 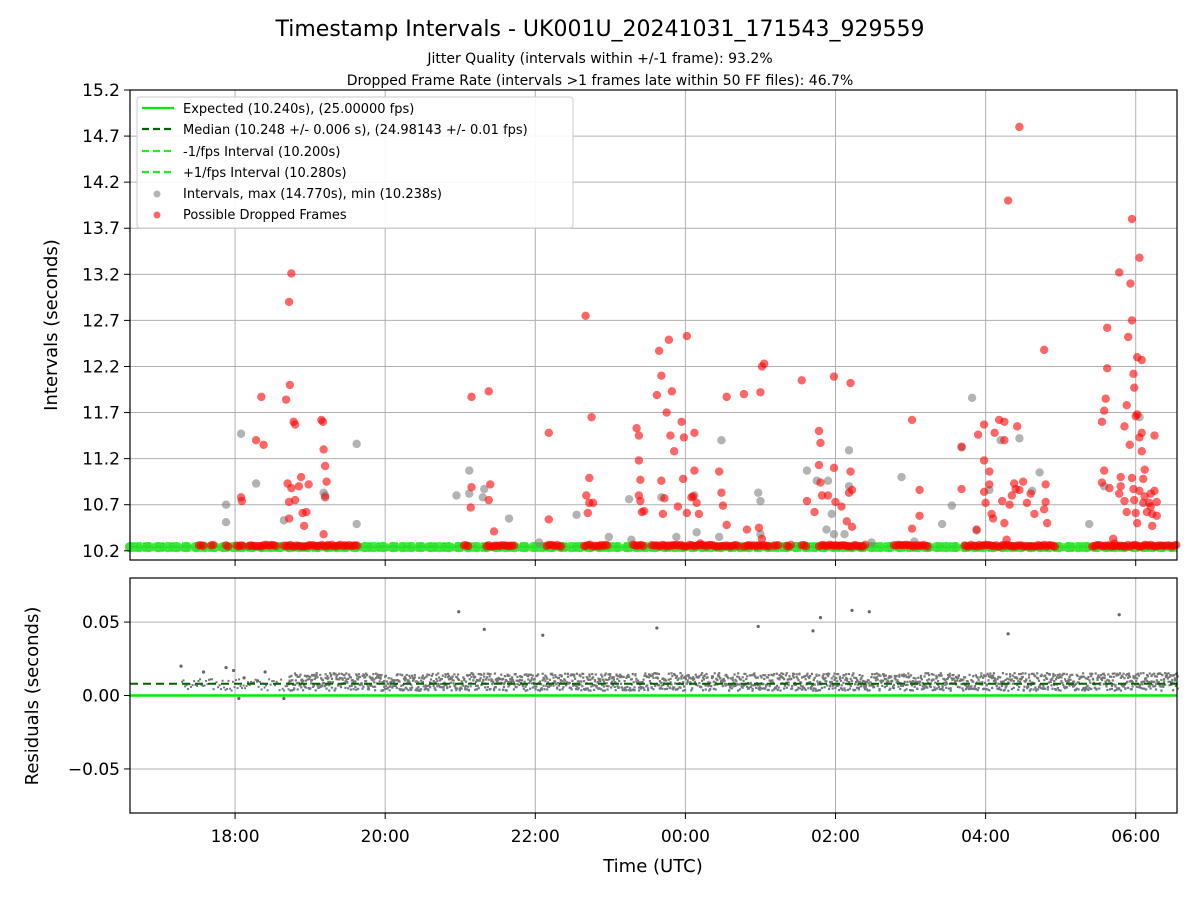 I want to click on legend-label-plus-fps: +1/fps Interval (10.280s), so click(x=265, y=173).